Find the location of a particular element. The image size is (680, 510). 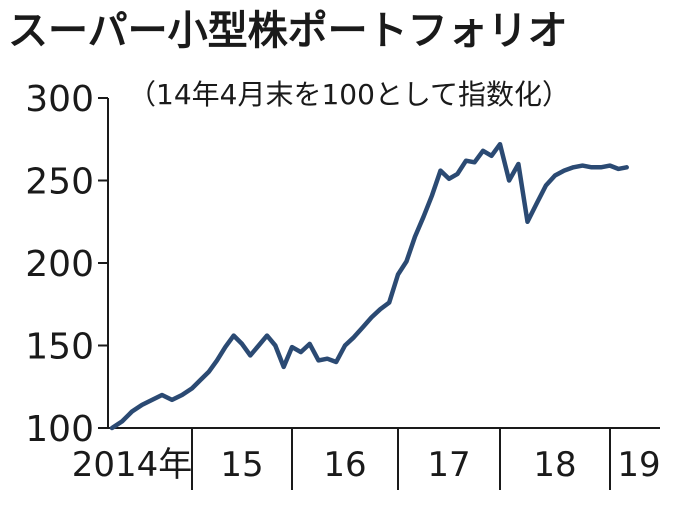

y-tick-label: 300 is located at coordinates (59, 99).